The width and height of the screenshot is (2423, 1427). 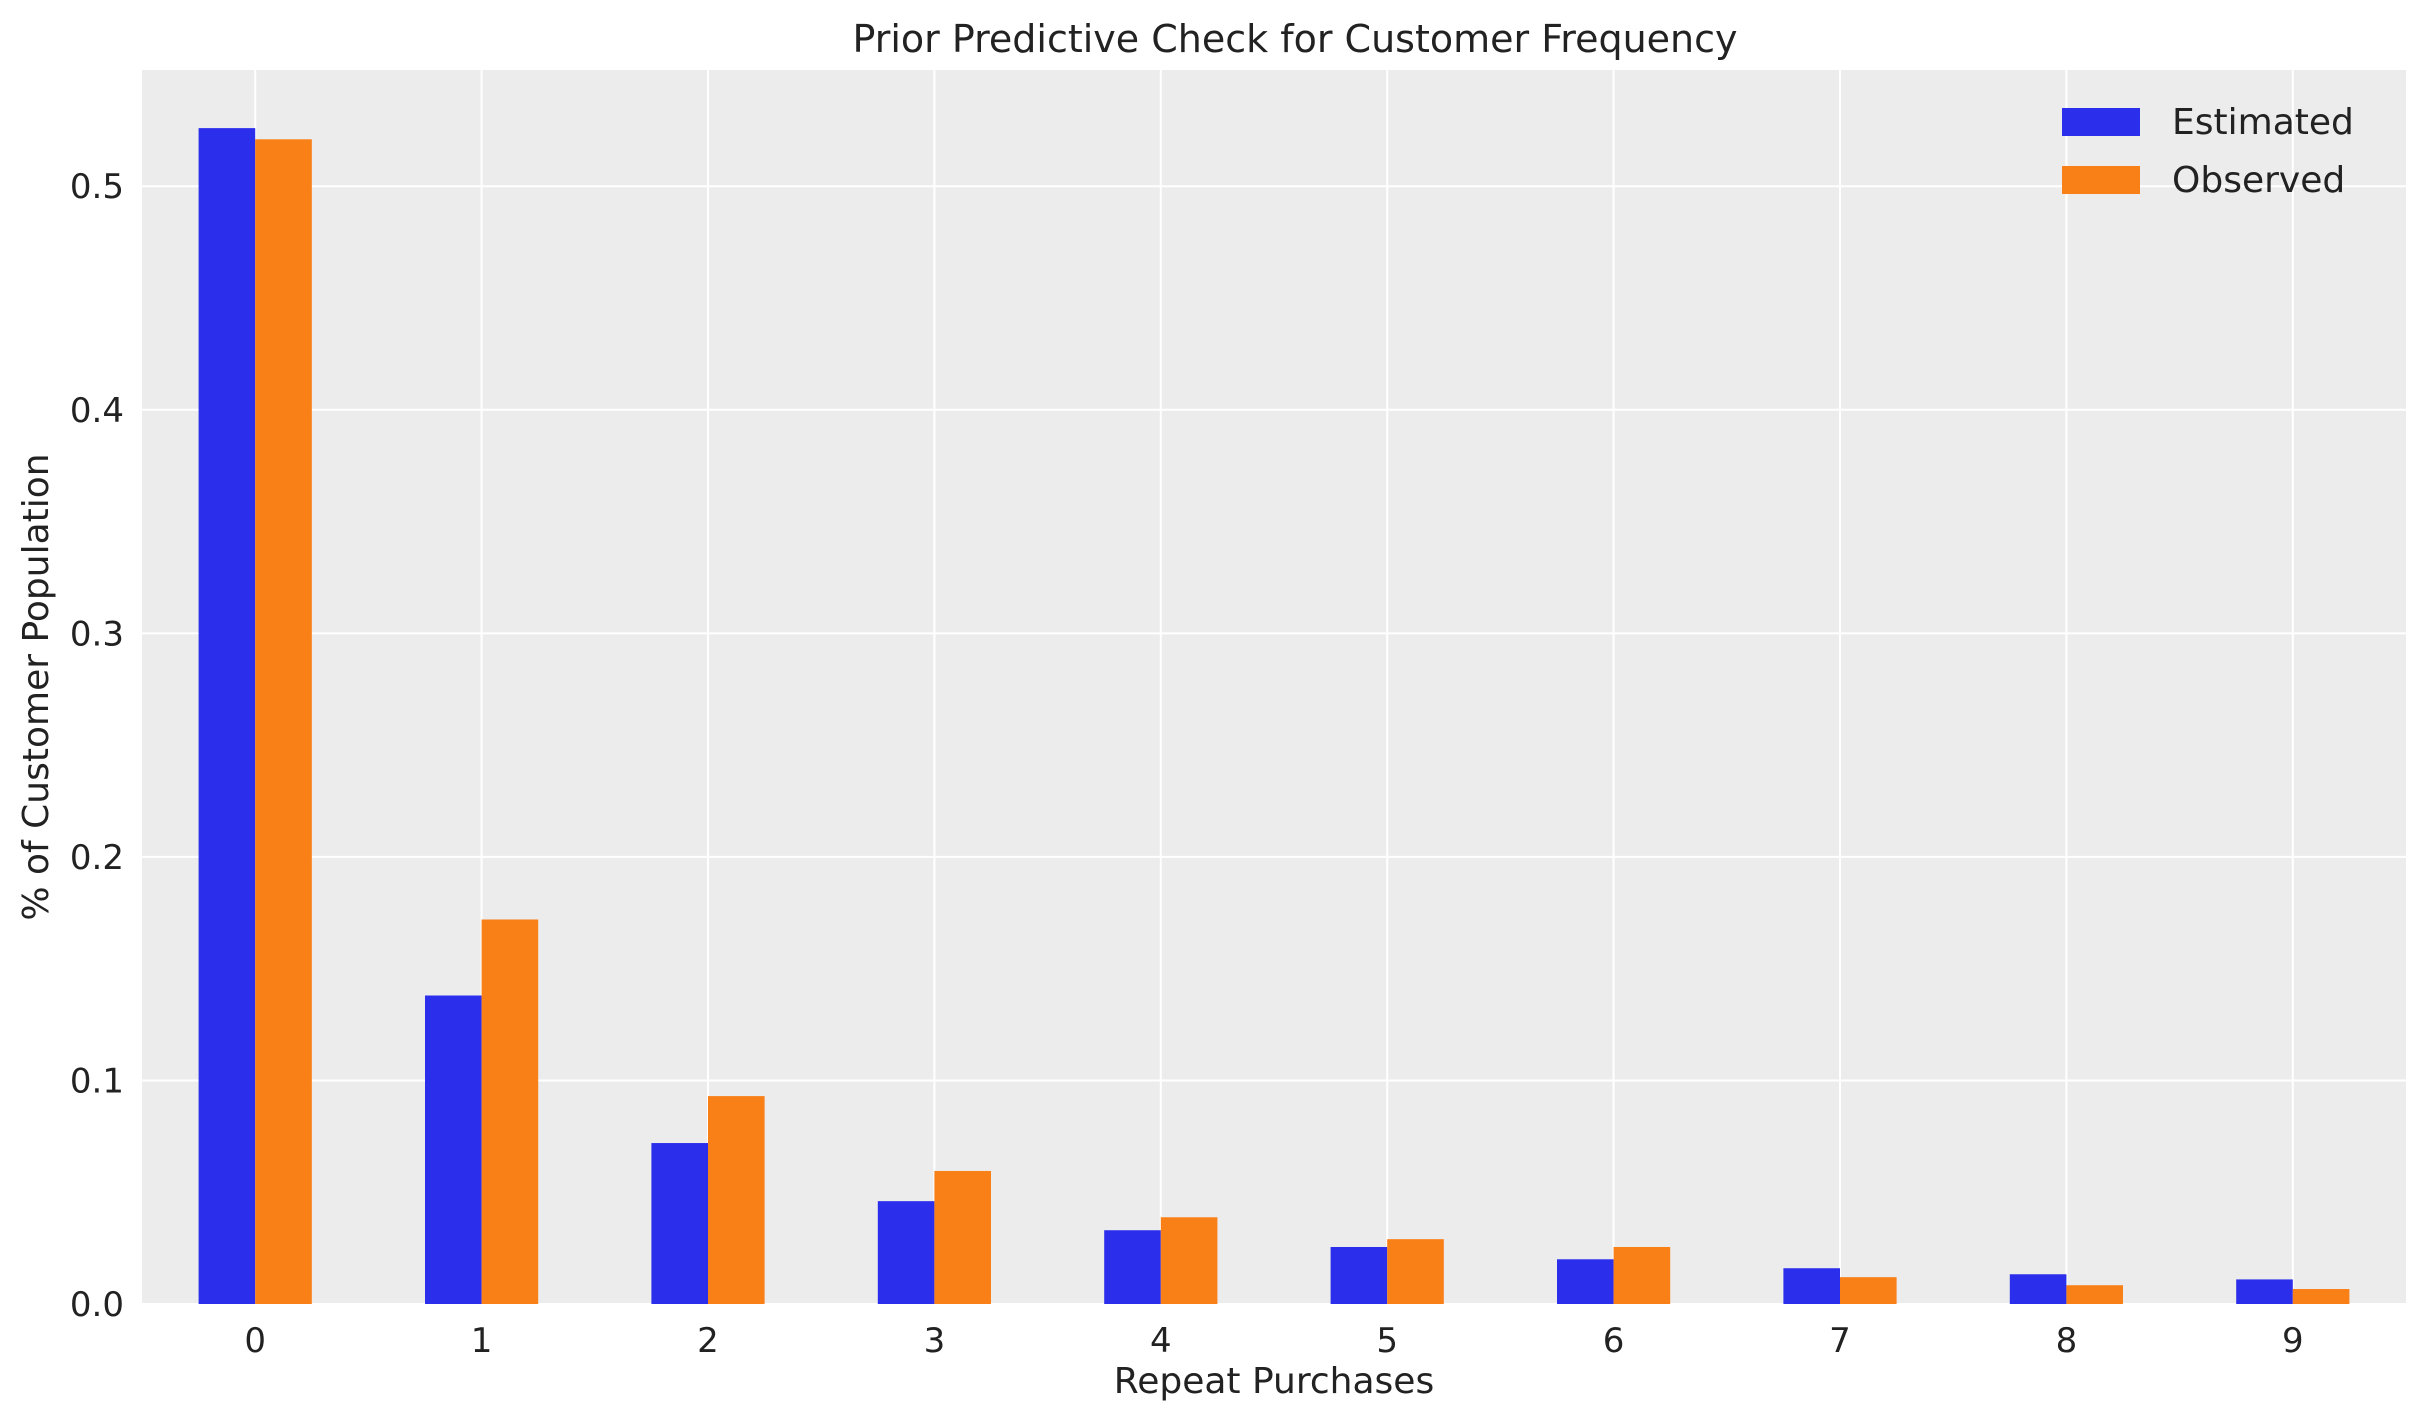 I want to click on legend-swatch-observed, so click(x=2101, y=180).